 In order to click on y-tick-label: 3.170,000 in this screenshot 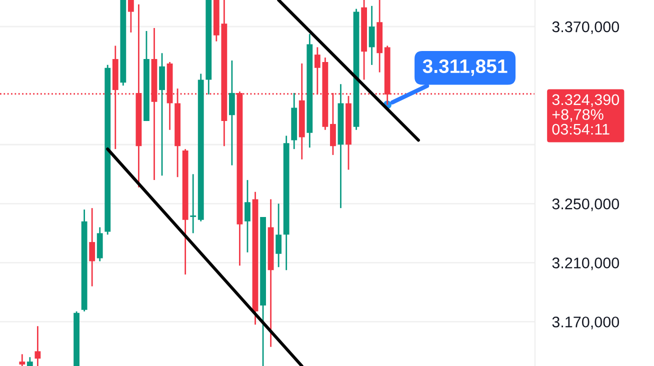, I will do `click(586, 323)`.